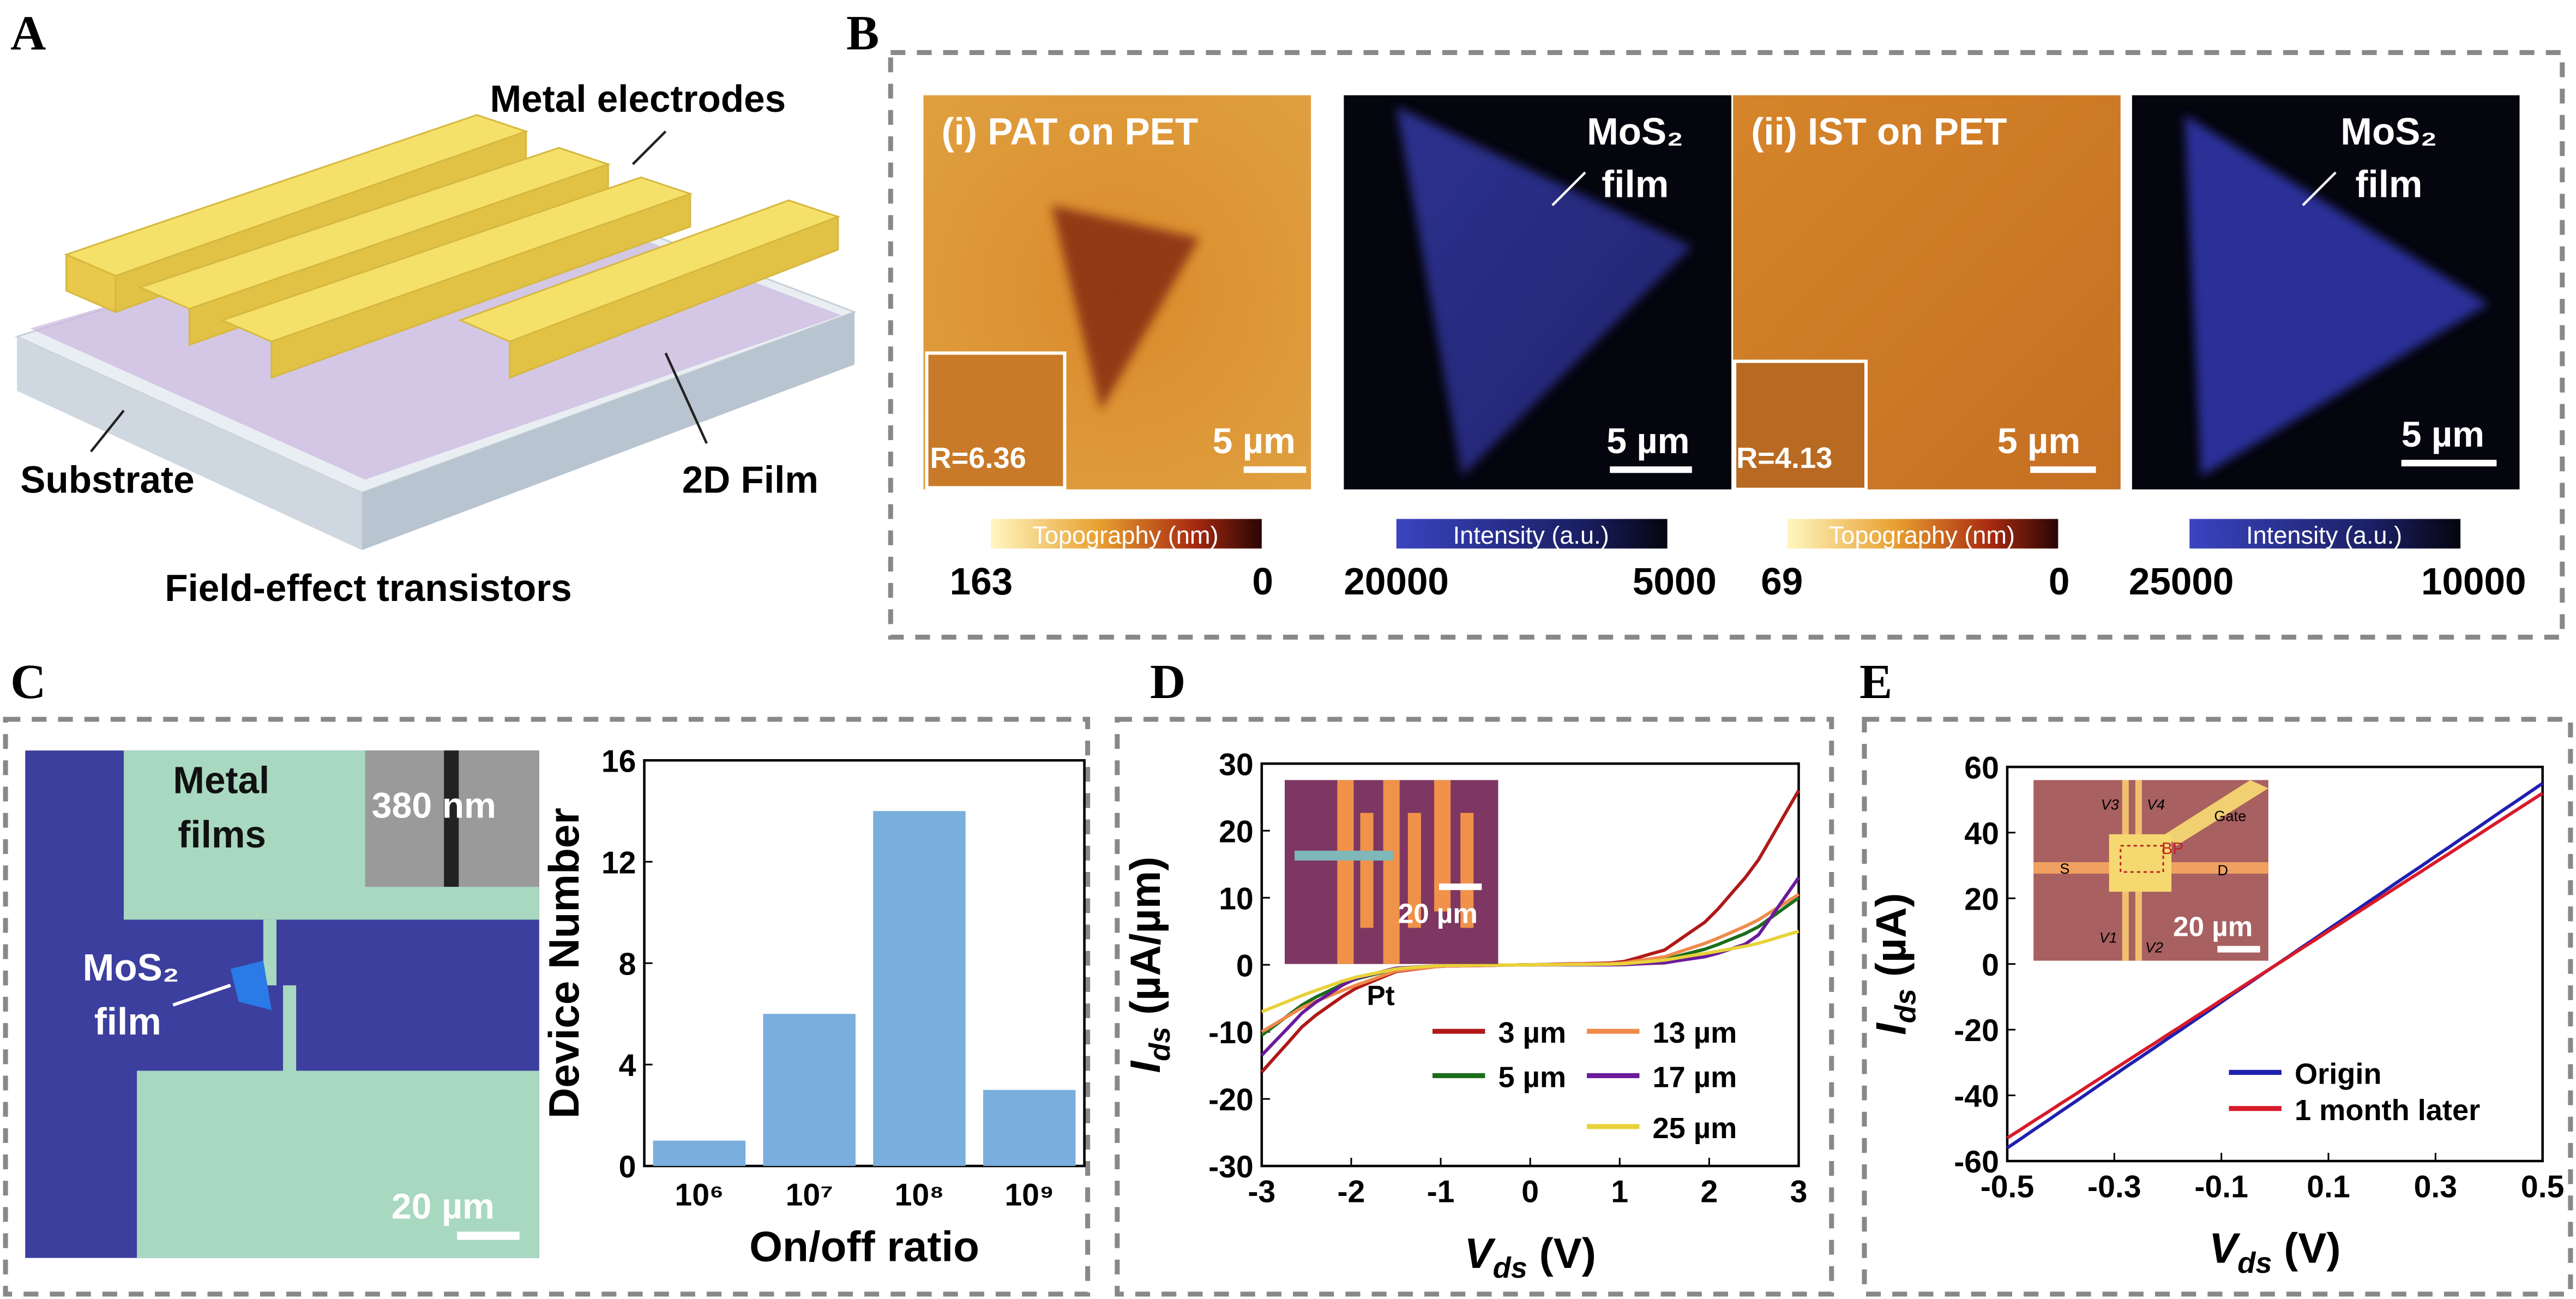 The width and height of the screenshot is (2576, 1299). I want to click on x-tick-label: 10⁹, so click(1029, 1194).